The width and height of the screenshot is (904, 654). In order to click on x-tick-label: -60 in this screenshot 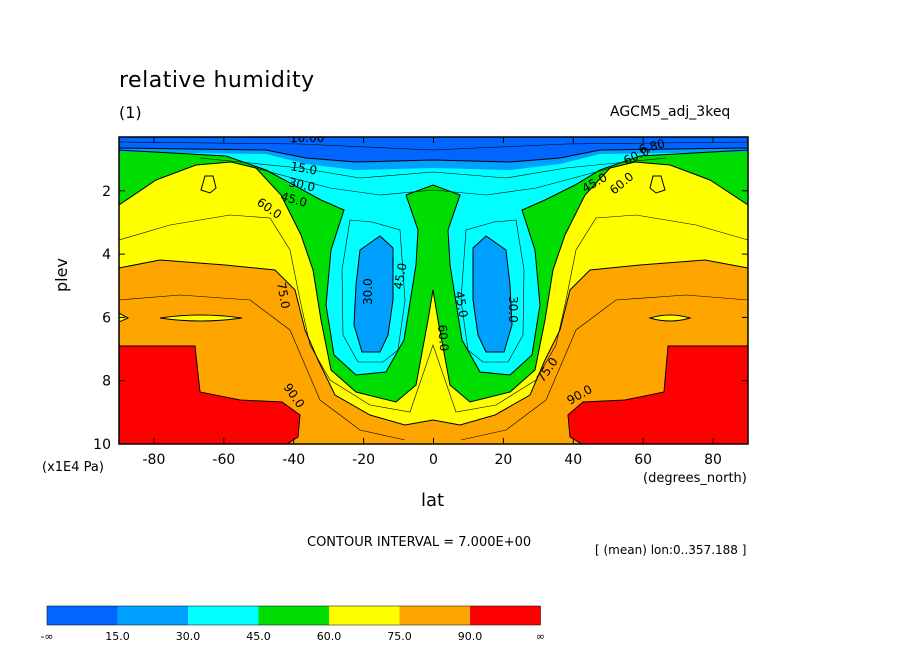, I will do `click(223, 460)`.